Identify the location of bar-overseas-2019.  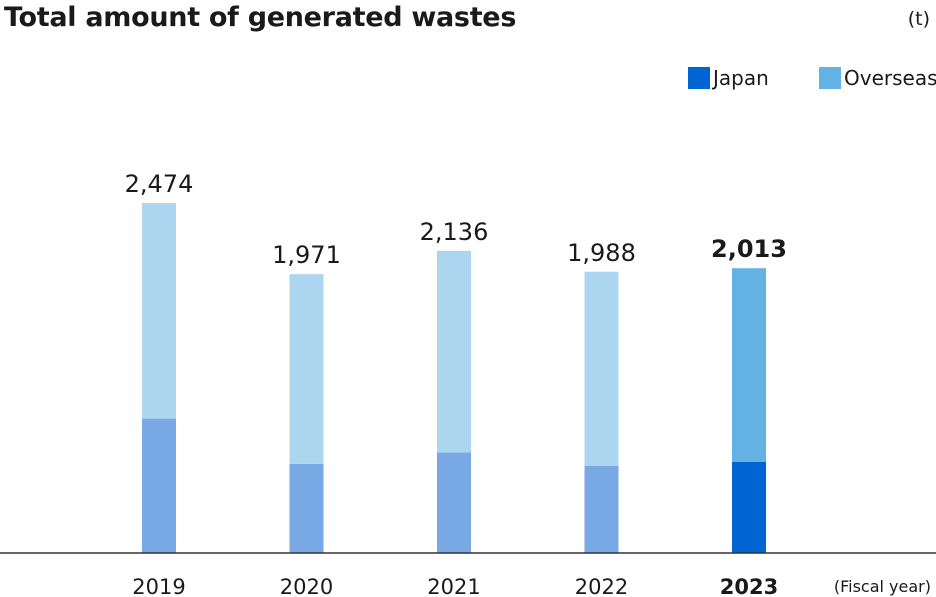
(159, 311).